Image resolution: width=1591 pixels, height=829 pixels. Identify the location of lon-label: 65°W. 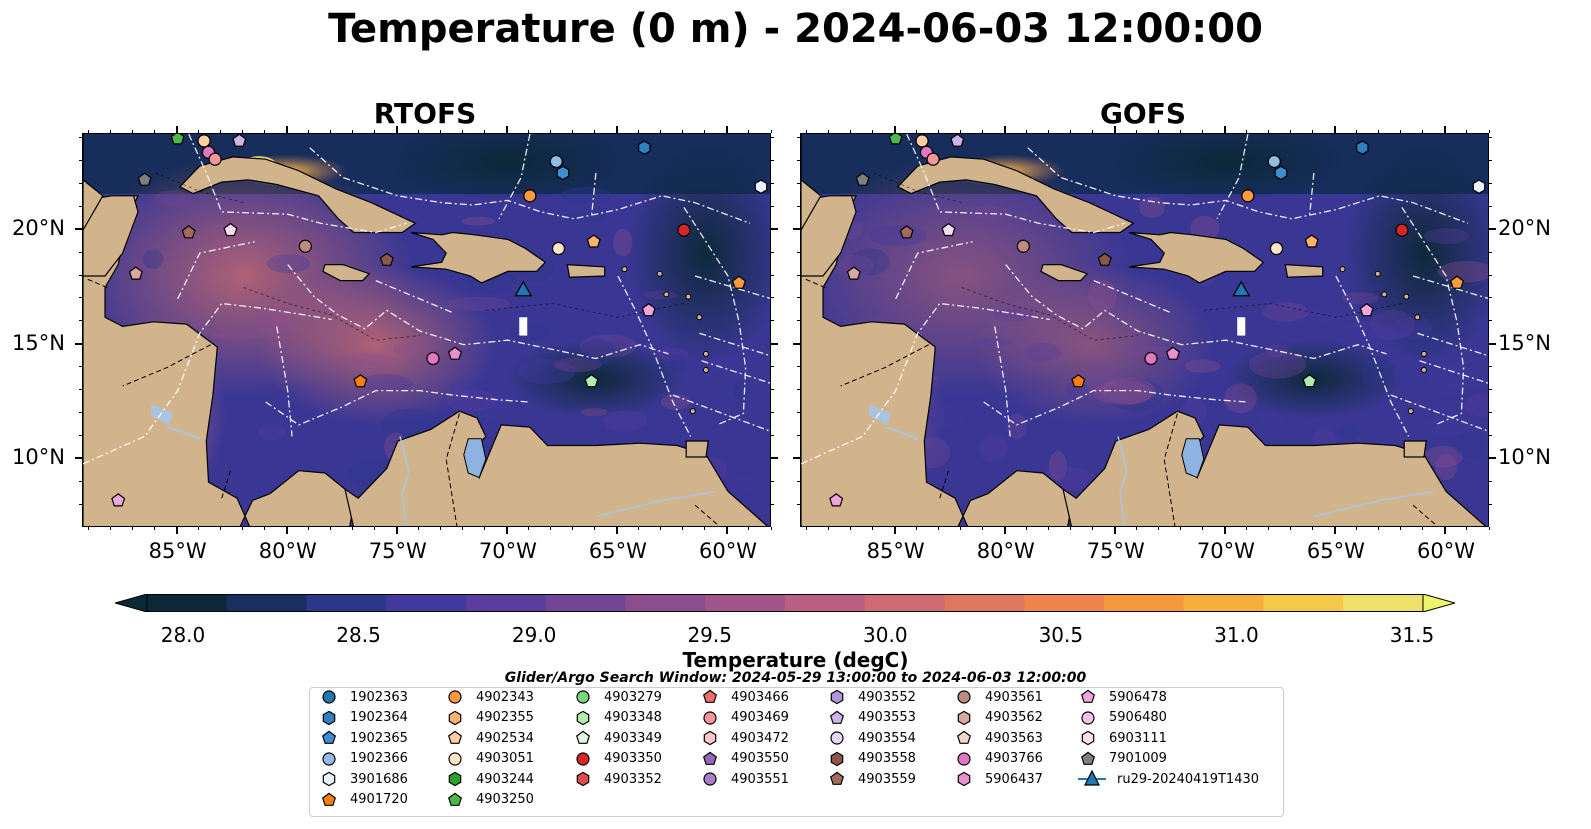
(1335, 551).